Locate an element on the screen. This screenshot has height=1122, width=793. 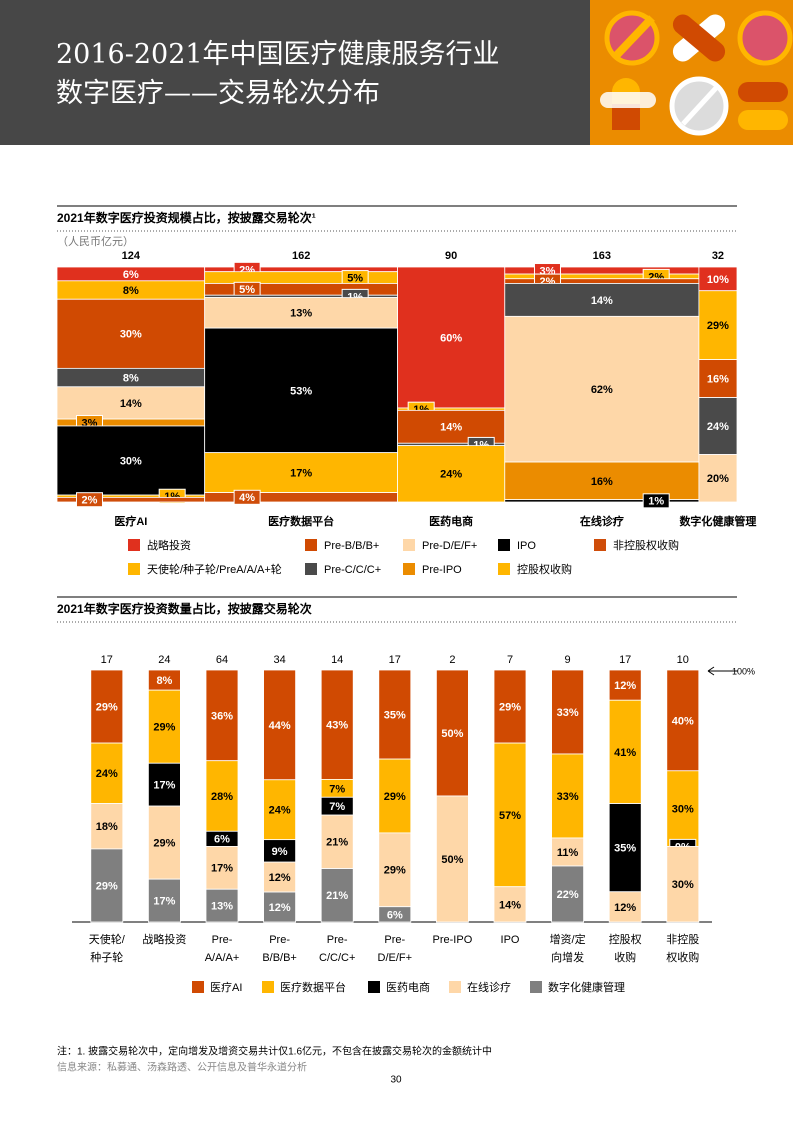
value-label: 43% is located at coordinates (337, 726).